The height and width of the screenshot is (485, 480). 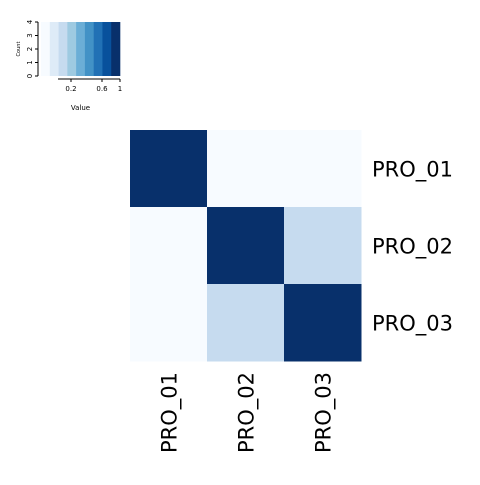 I want to click on row-label: PRO_02, so click(x=412, y=247).